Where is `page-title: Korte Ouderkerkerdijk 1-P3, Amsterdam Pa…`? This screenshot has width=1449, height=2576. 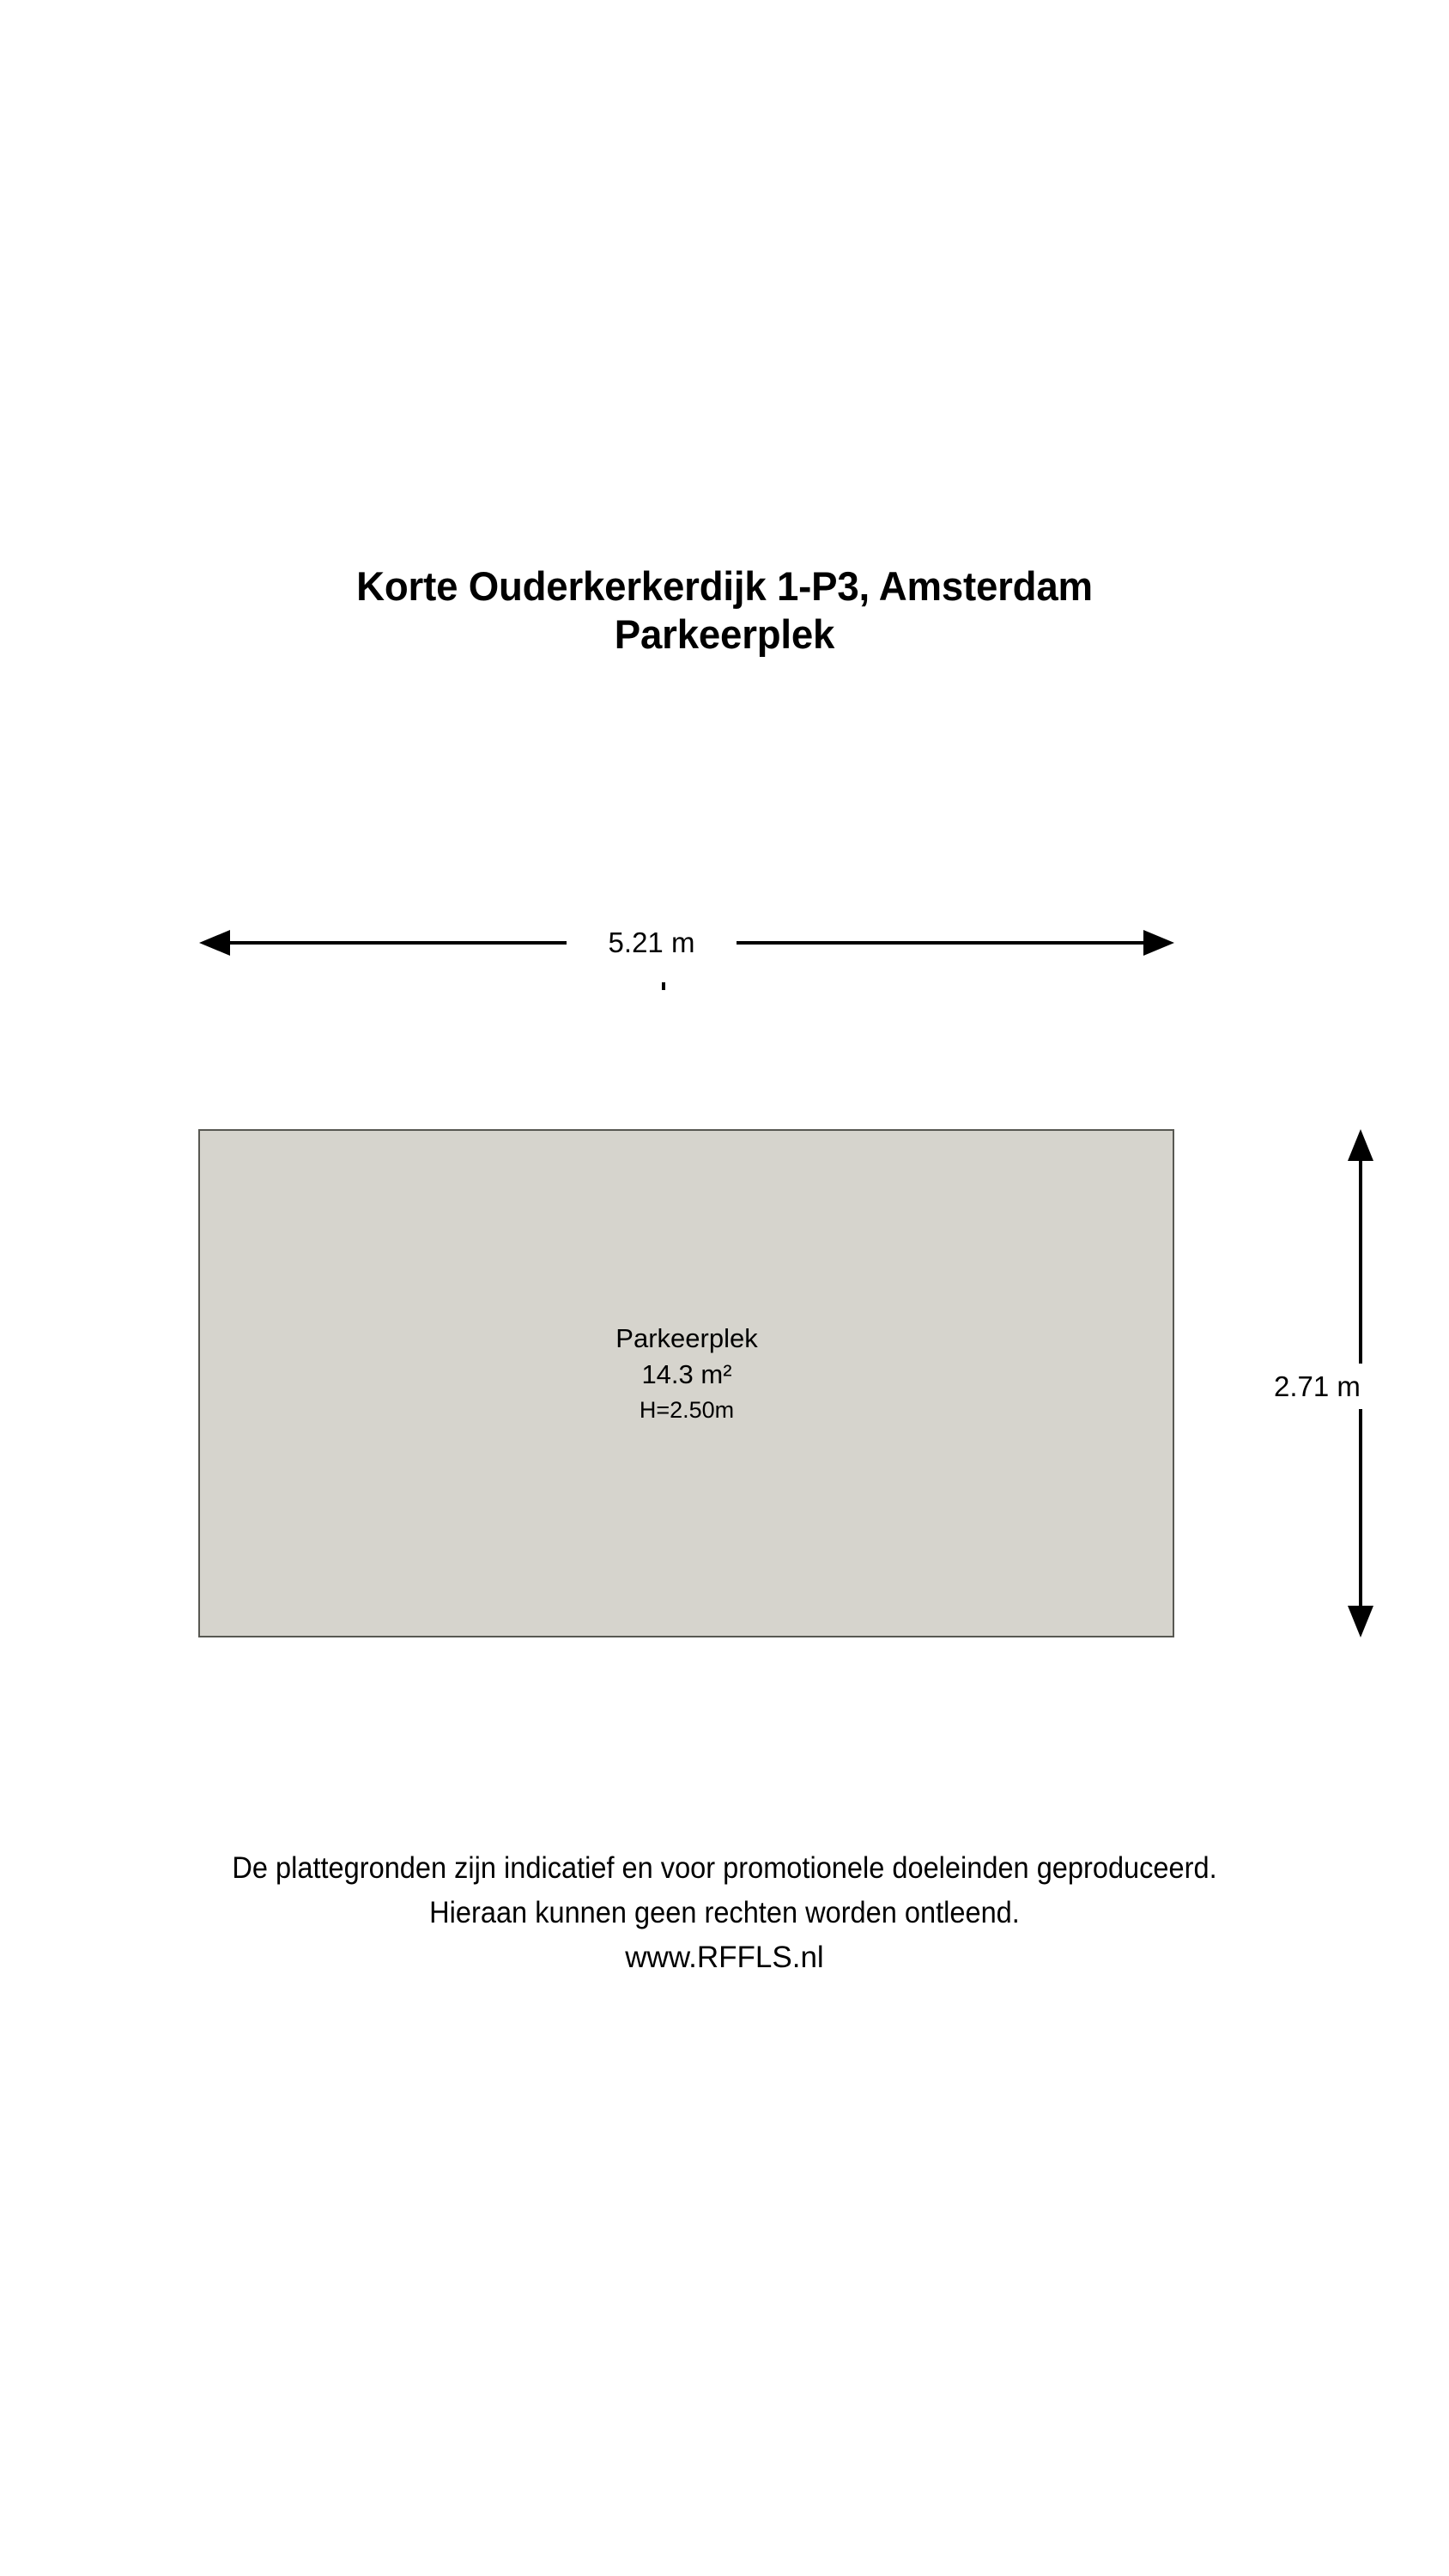 page-title: Korte Ouderkerkerdijk 1-P3, Amsterdam Pa… is located at coordinates (724, 610).